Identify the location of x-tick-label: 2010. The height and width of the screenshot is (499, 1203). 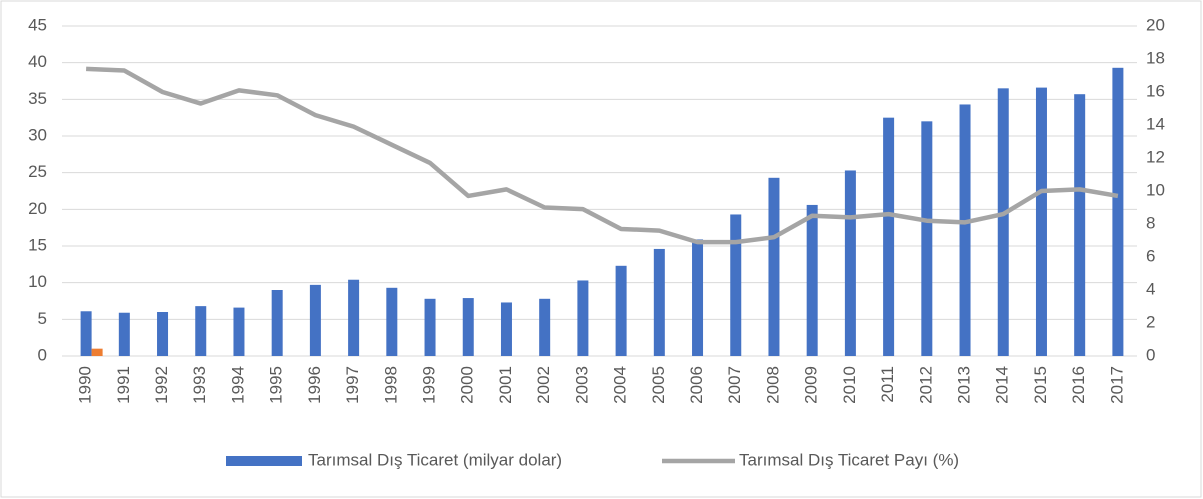
(849, 385).